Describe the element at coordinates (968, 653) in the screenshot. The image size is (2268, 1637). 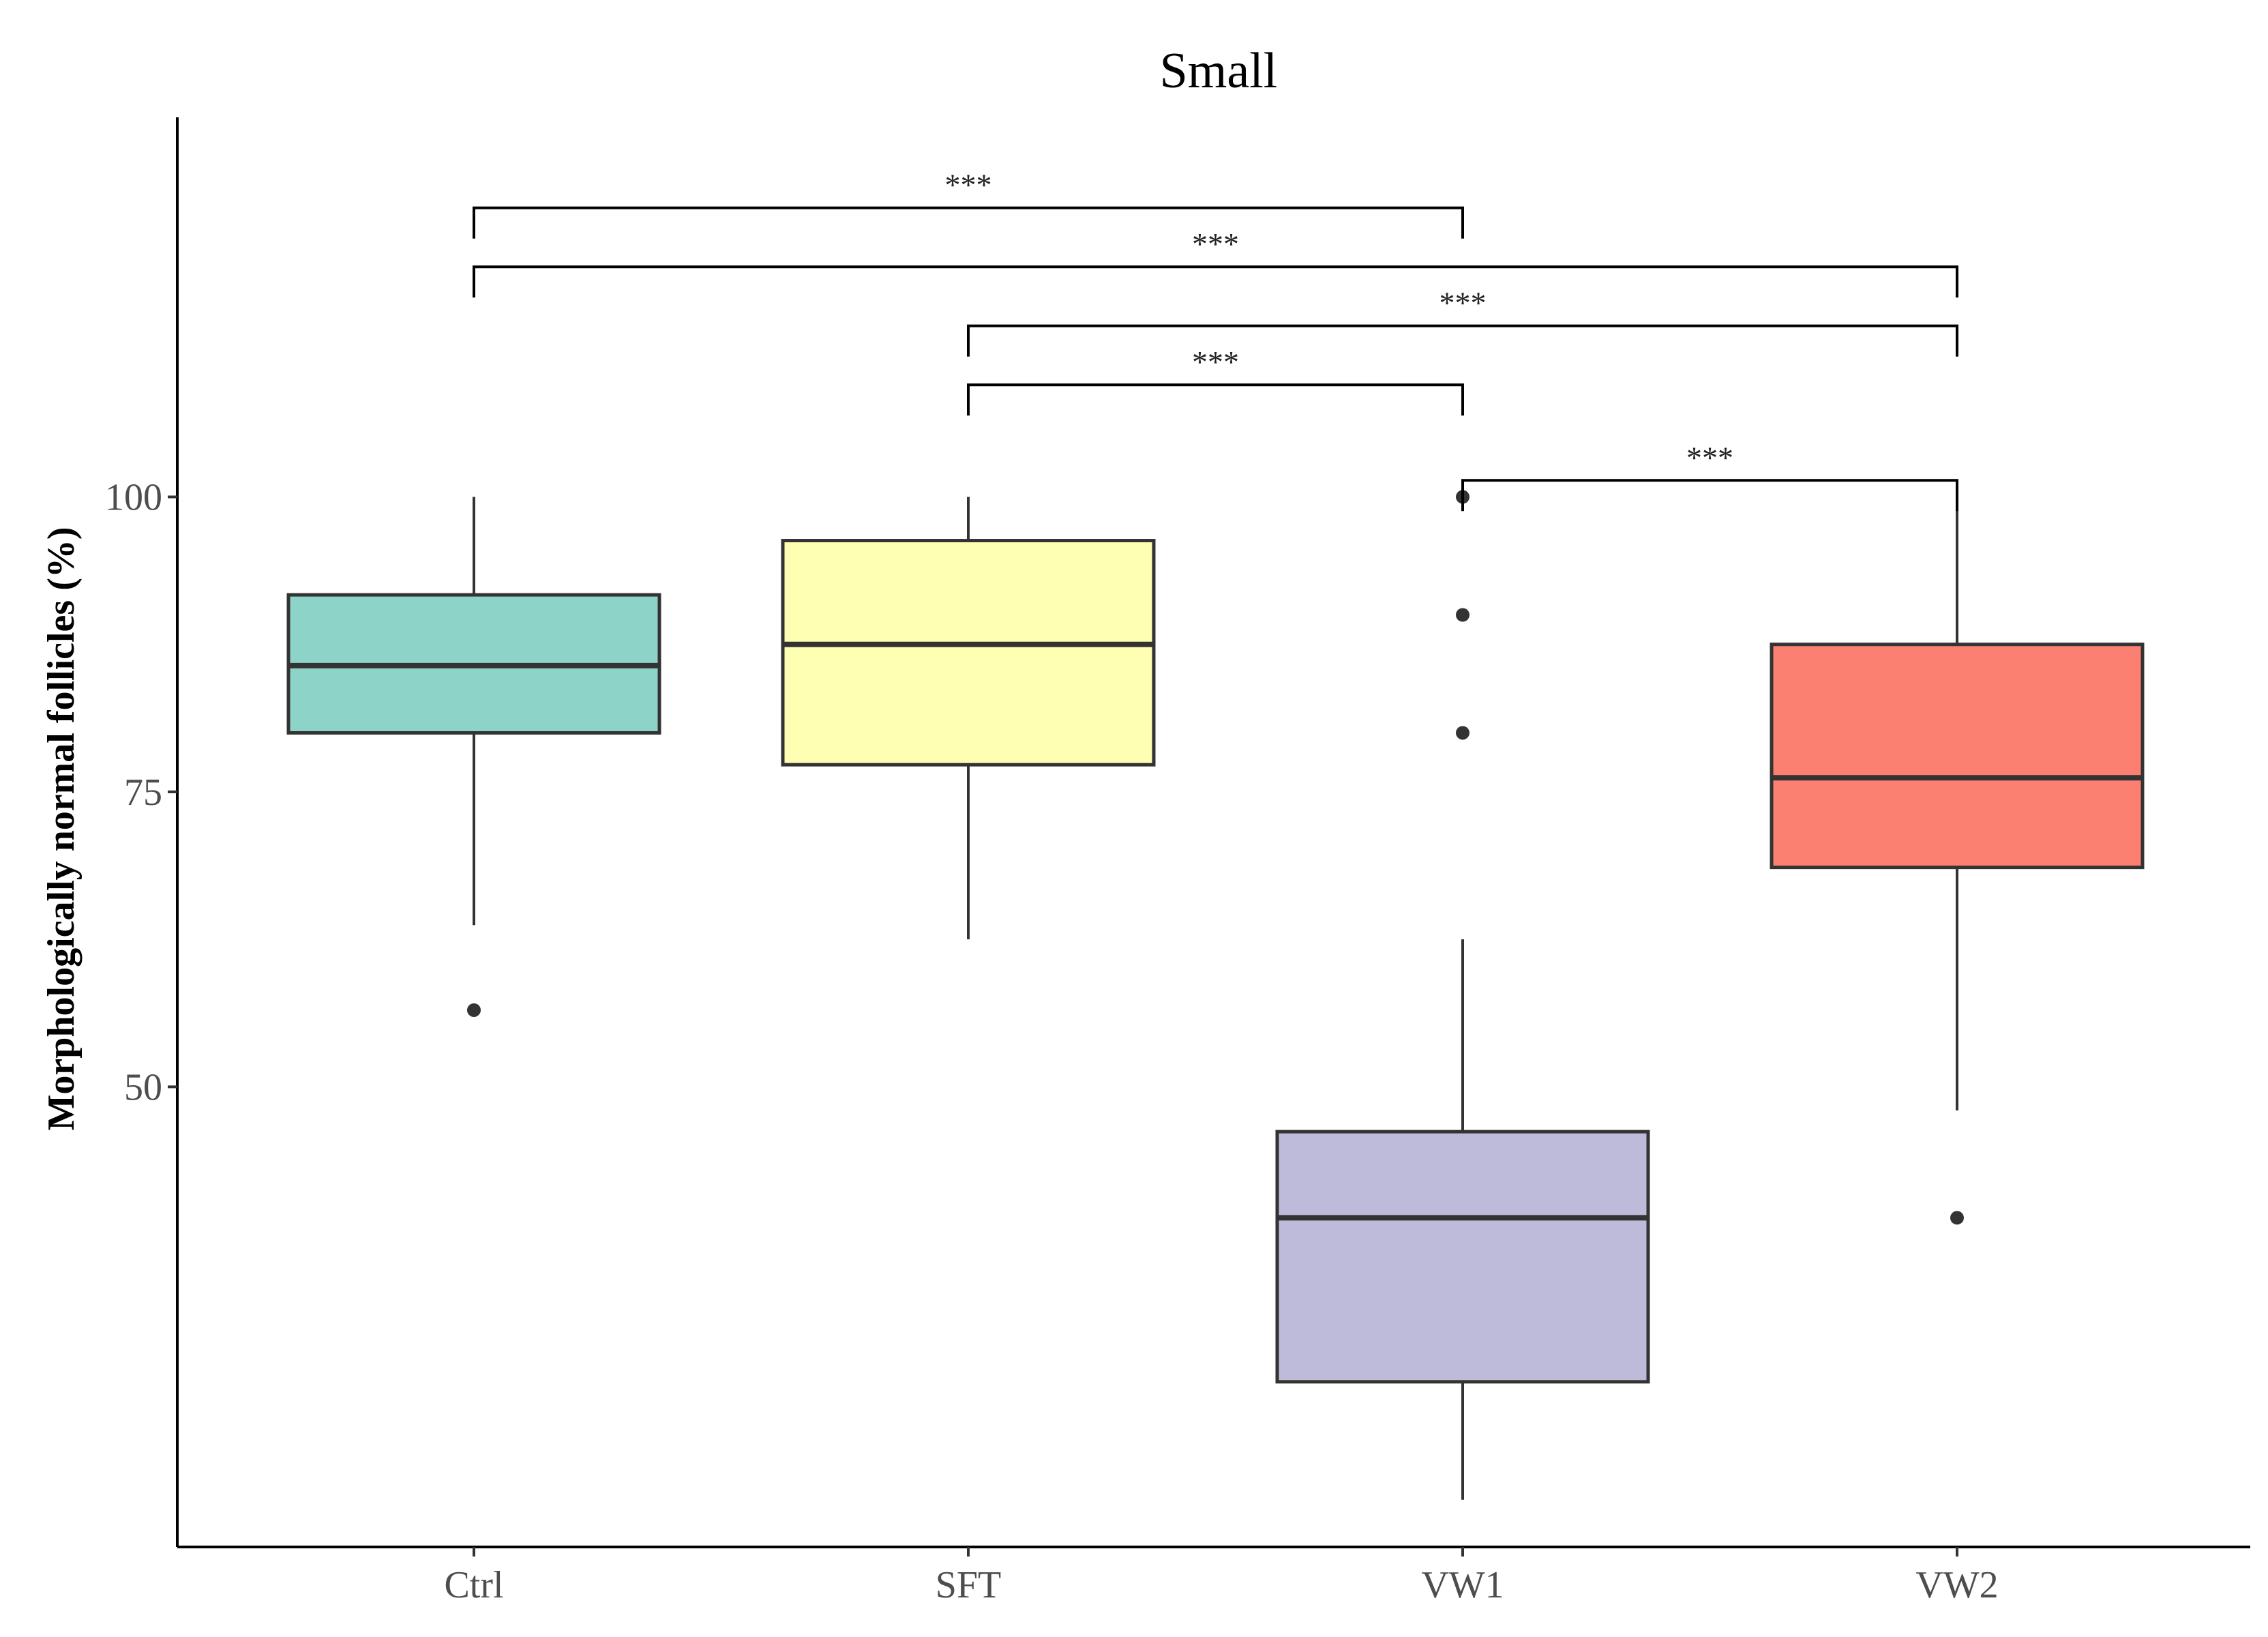
I see `box-sft` at that location.